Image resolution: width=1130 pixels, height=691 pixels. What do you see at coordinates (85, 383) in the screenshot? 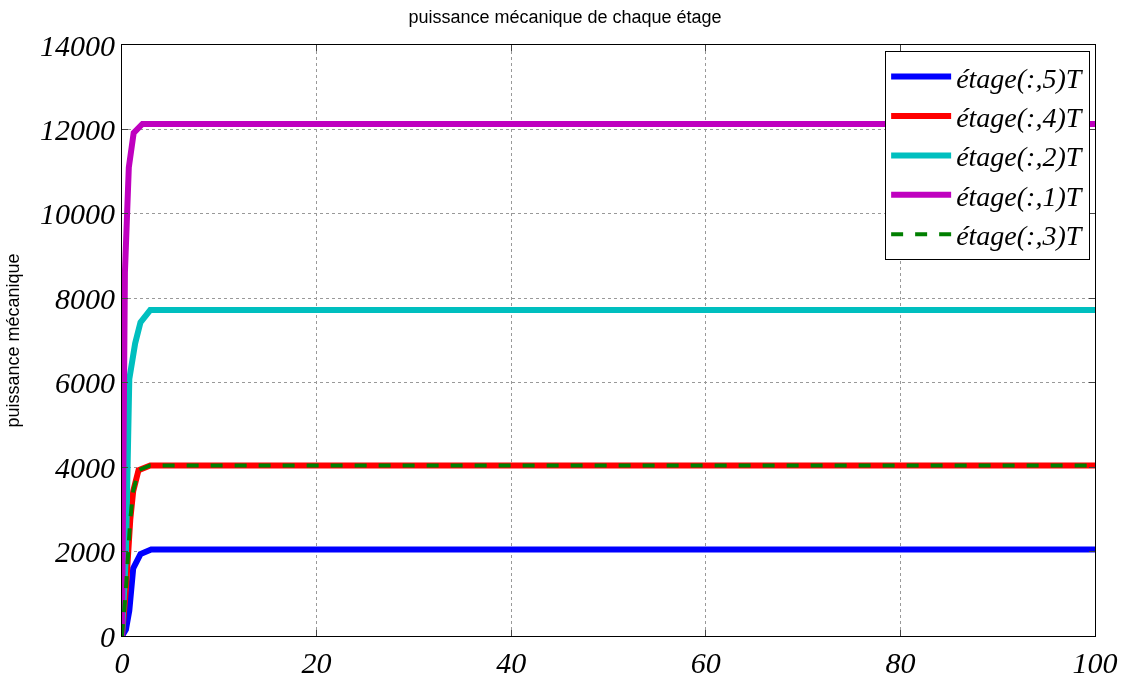
I see `y-tick-label: 6000` at bounding box center [85, 383].